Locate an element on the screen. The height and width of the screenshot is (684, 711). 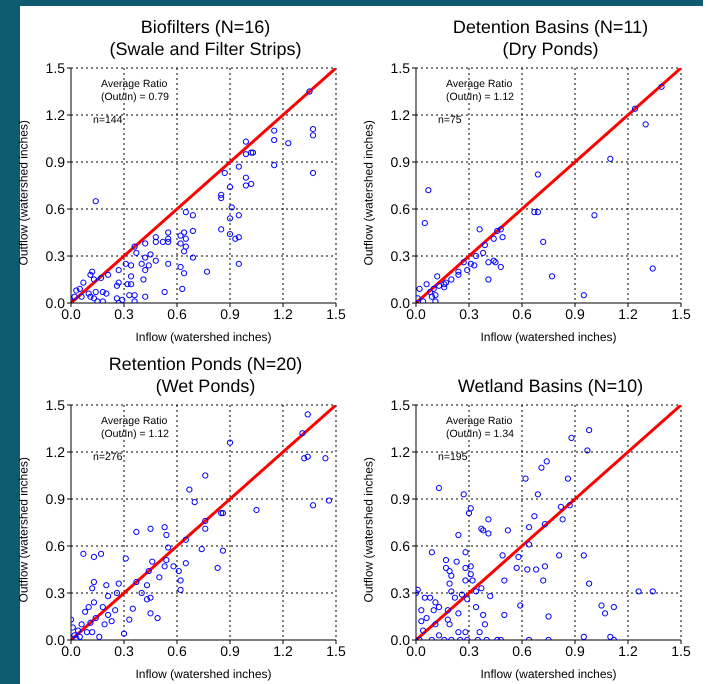
annotation: (Out/In) = 0.79 is located at coordinates (135, 97).